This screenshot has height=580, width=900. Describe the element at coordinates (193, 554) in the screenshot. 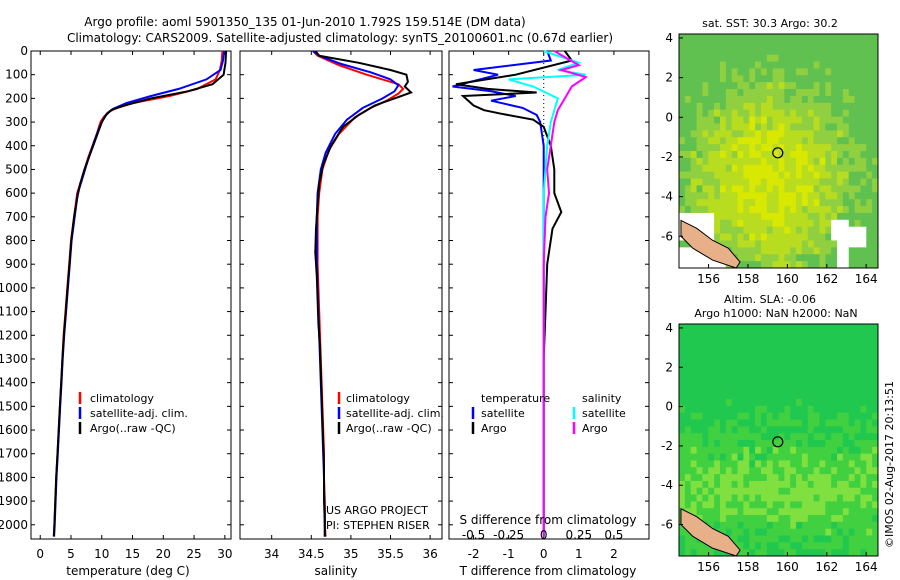

I see `x-tick-label: 25` at that location.